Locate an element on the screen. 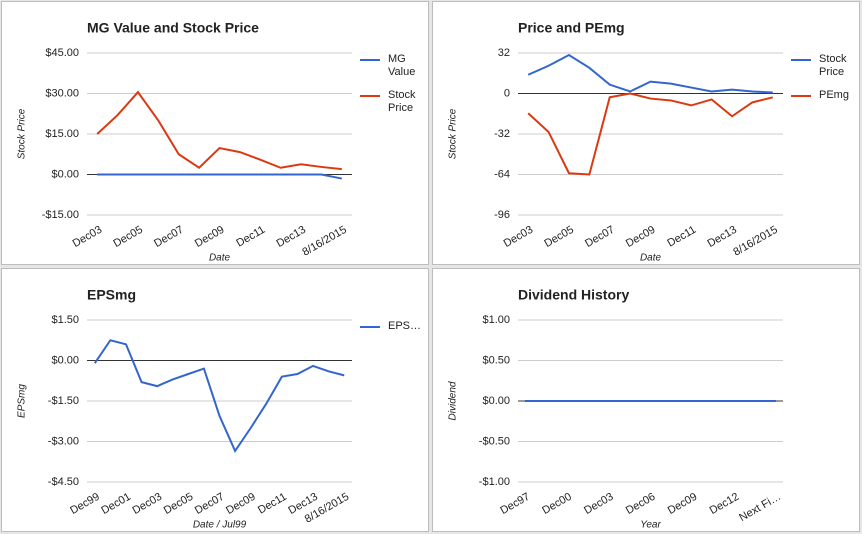 The width and height of the screenshot is (862, 534). y-tick-label: $15.00 is located at coordinates (62, 134).